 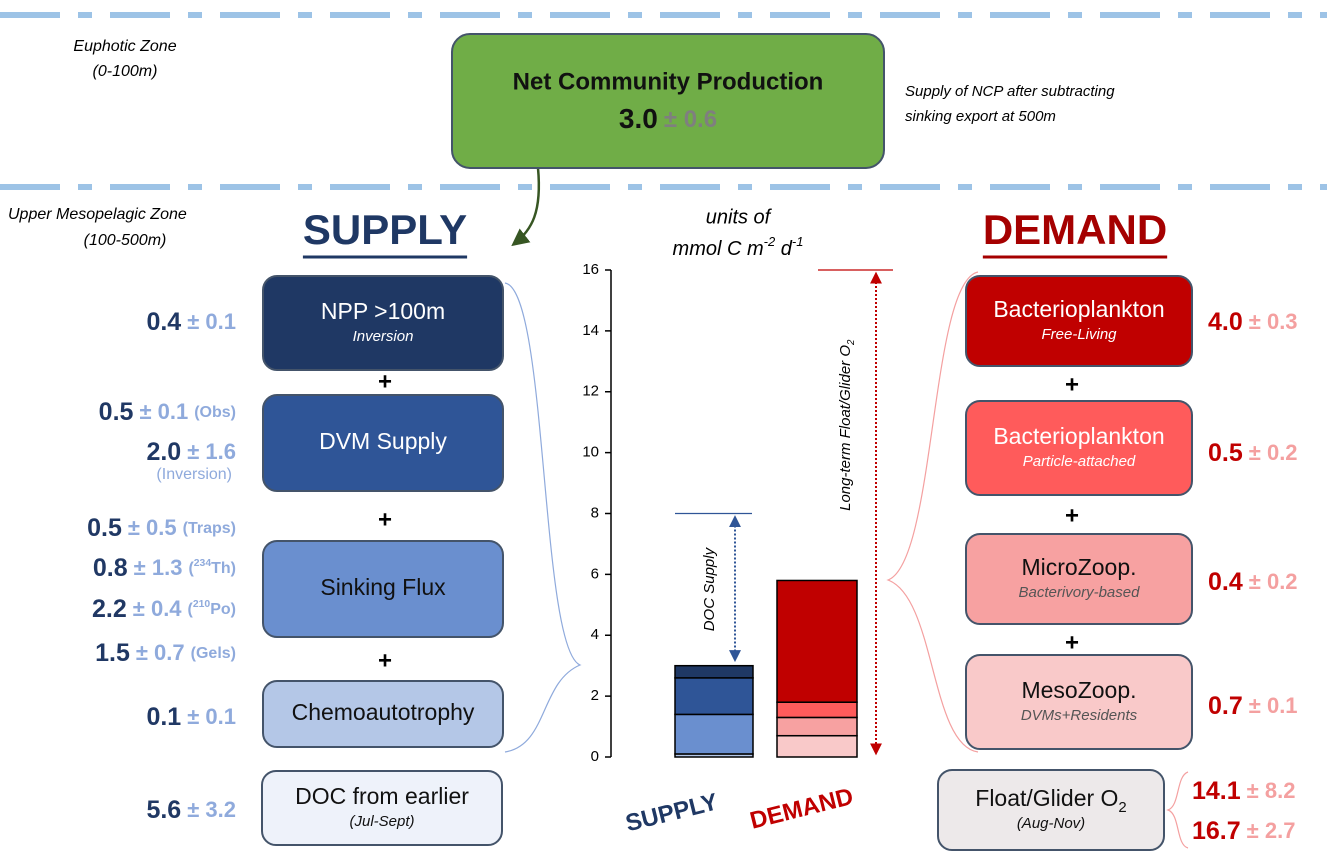 I want to click on estimate-error: ± 3.2, so click(x=211, y=809).